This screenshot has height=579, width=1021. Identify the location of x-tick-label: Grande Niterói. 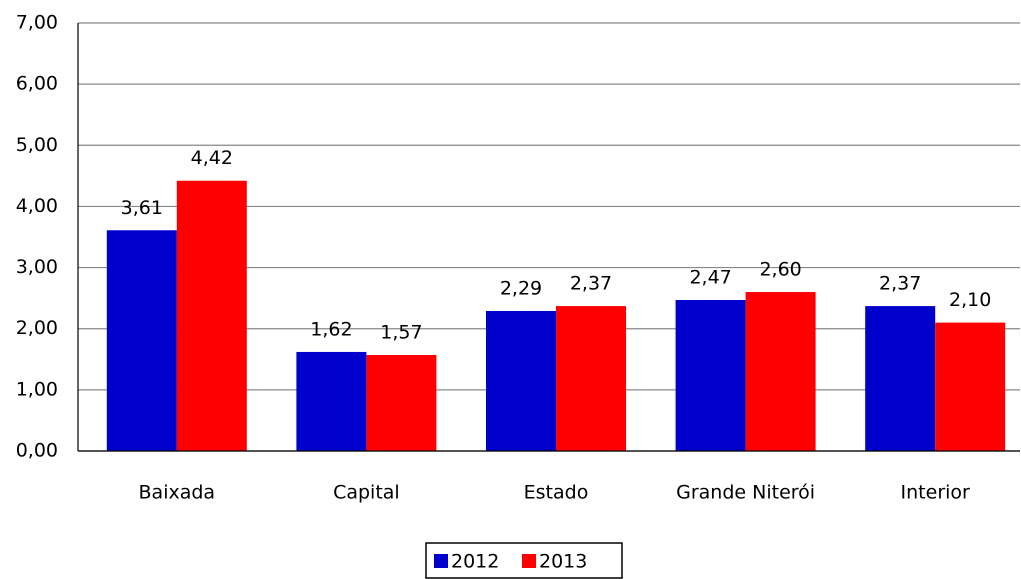
(745, 493).